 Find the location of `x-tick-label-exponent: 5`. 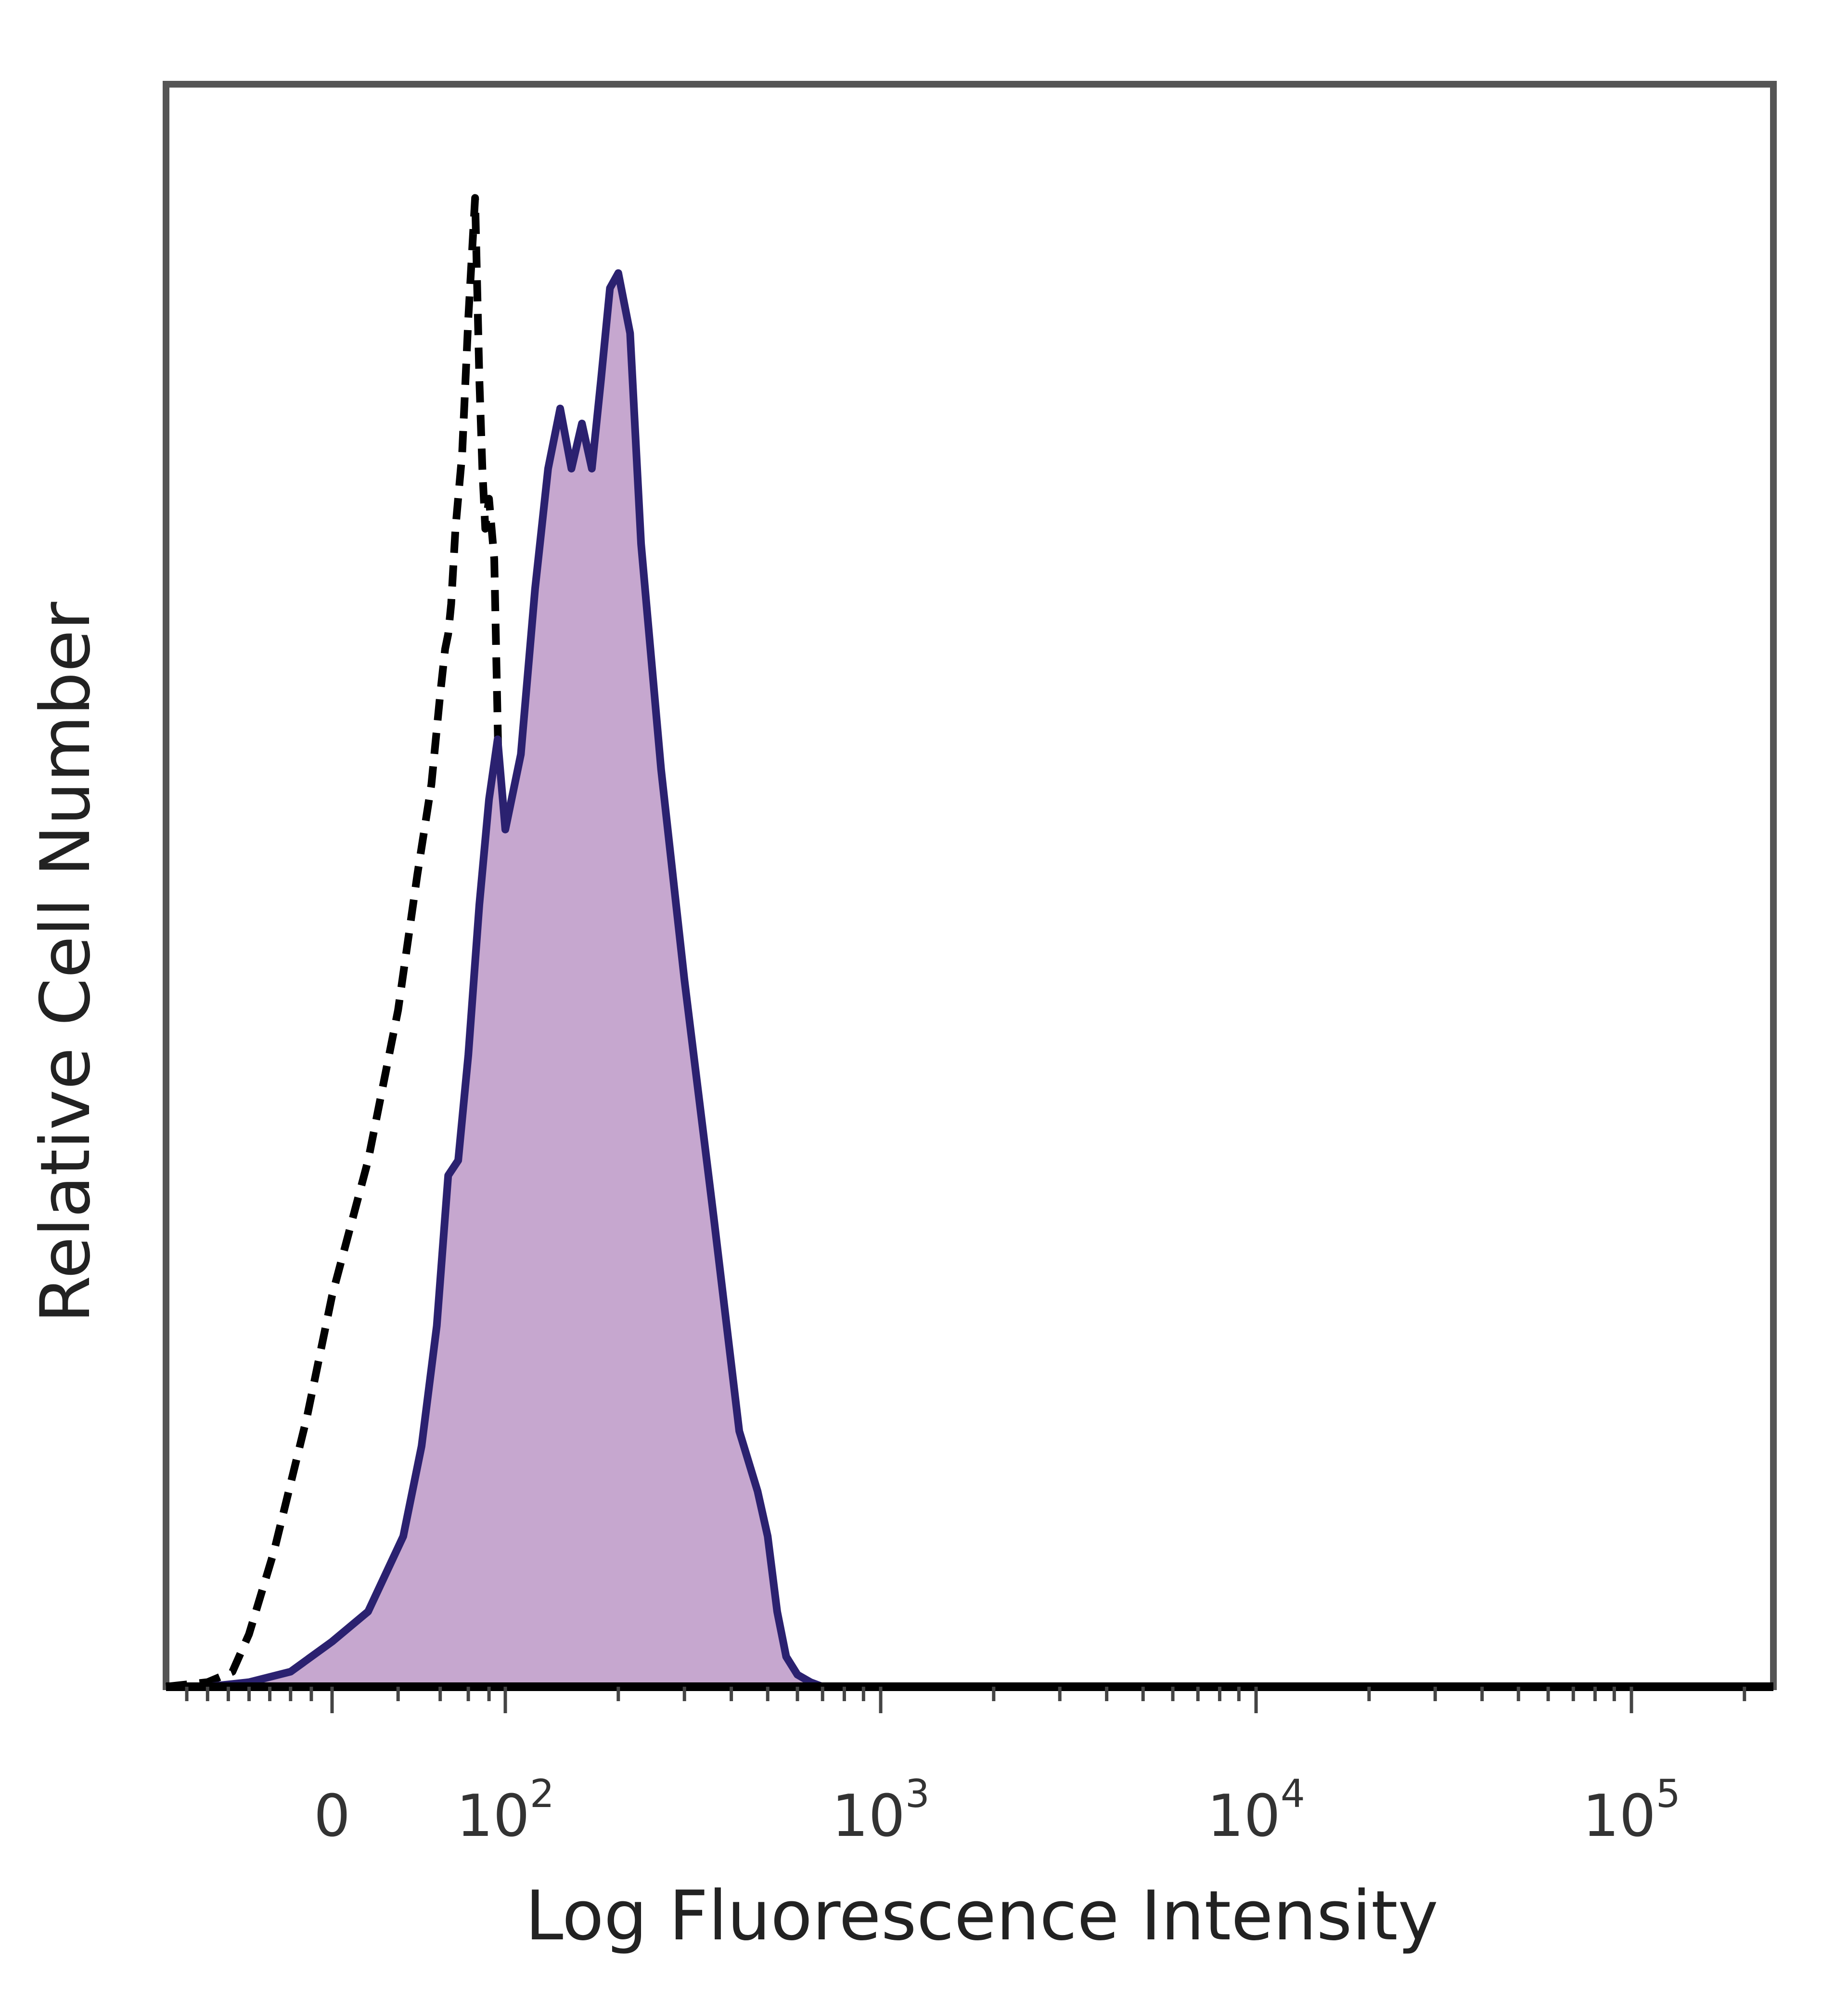

x-tick-label-exponent: 5 is located at coordinates (1668, 1793).